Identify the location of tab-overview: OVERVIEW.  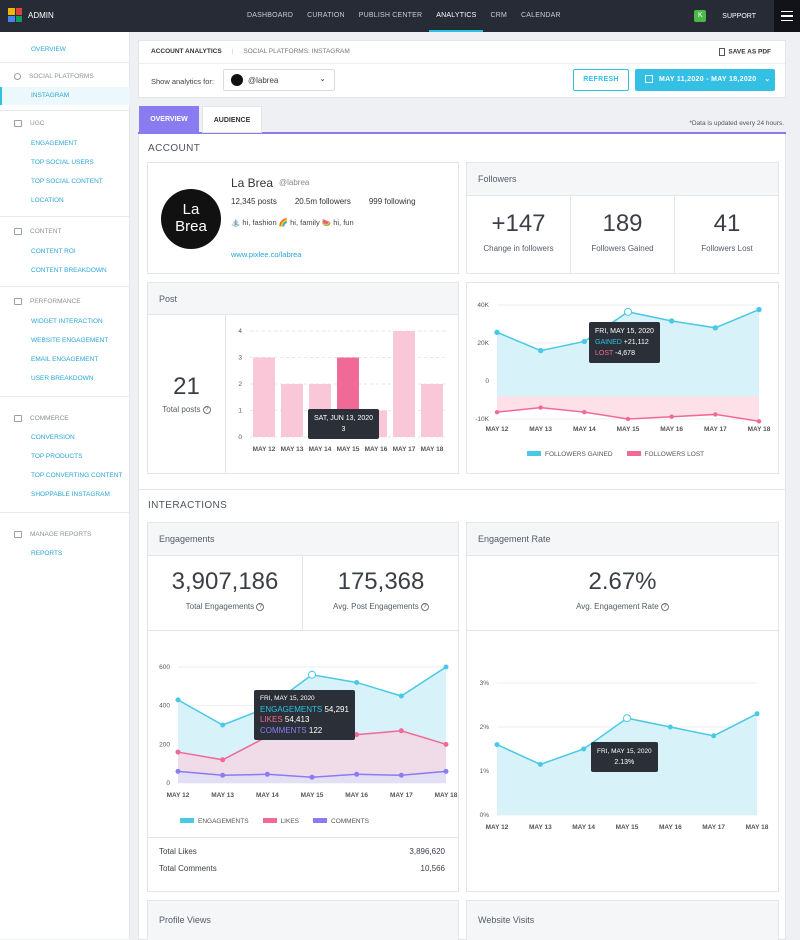
(169, 119).